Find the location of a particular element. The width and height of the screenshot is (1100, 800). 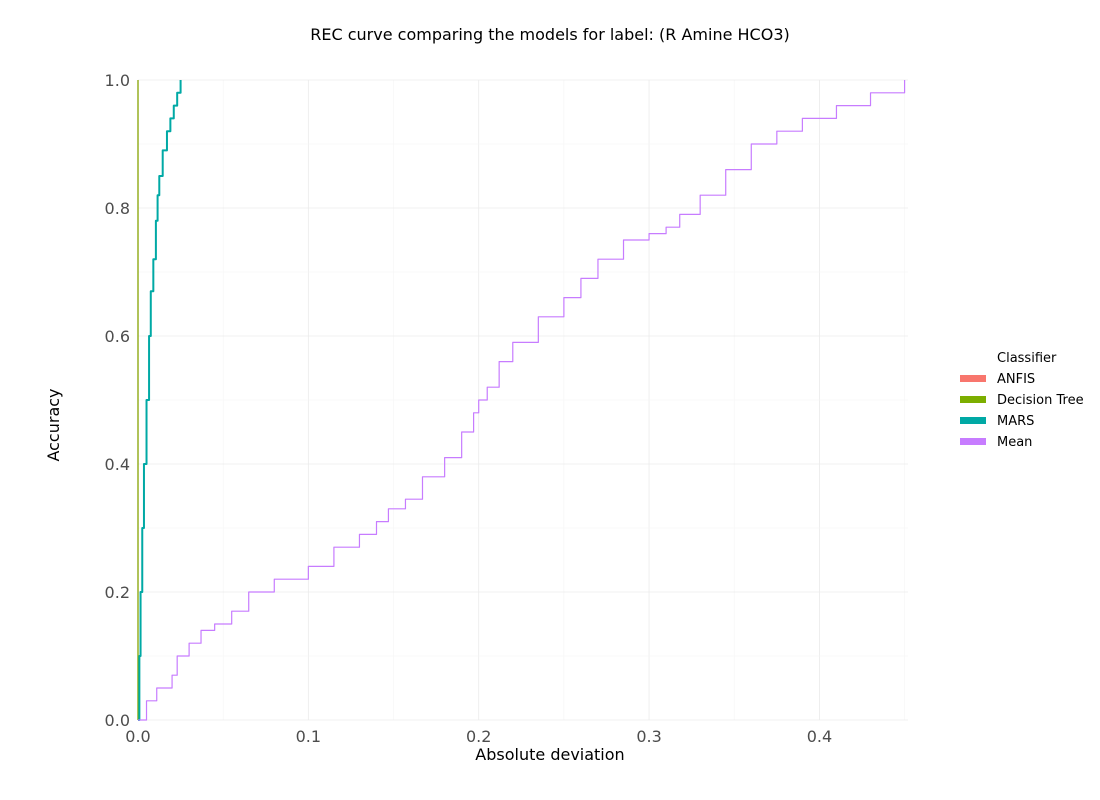

legend-label: ANFIS is located at coordinates (1016, 379).